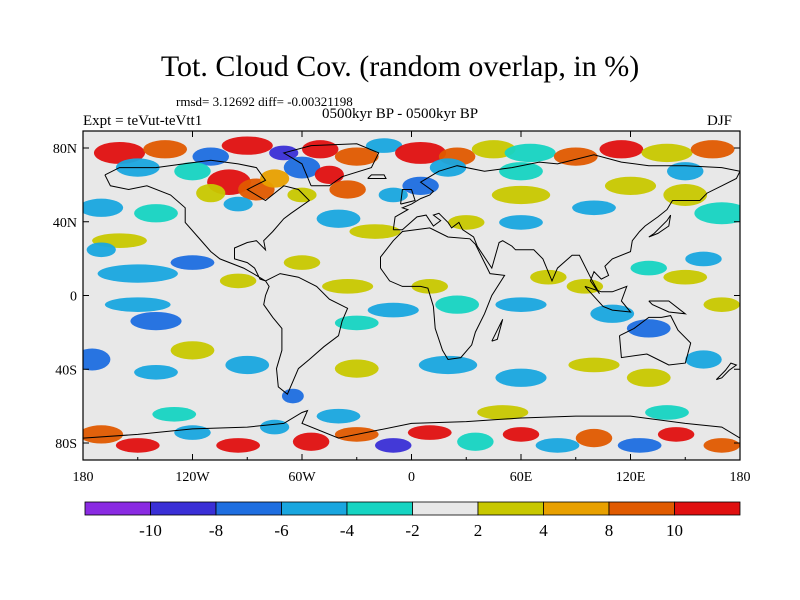  I want to click on colorbar-label: -6, so click(281, 530).